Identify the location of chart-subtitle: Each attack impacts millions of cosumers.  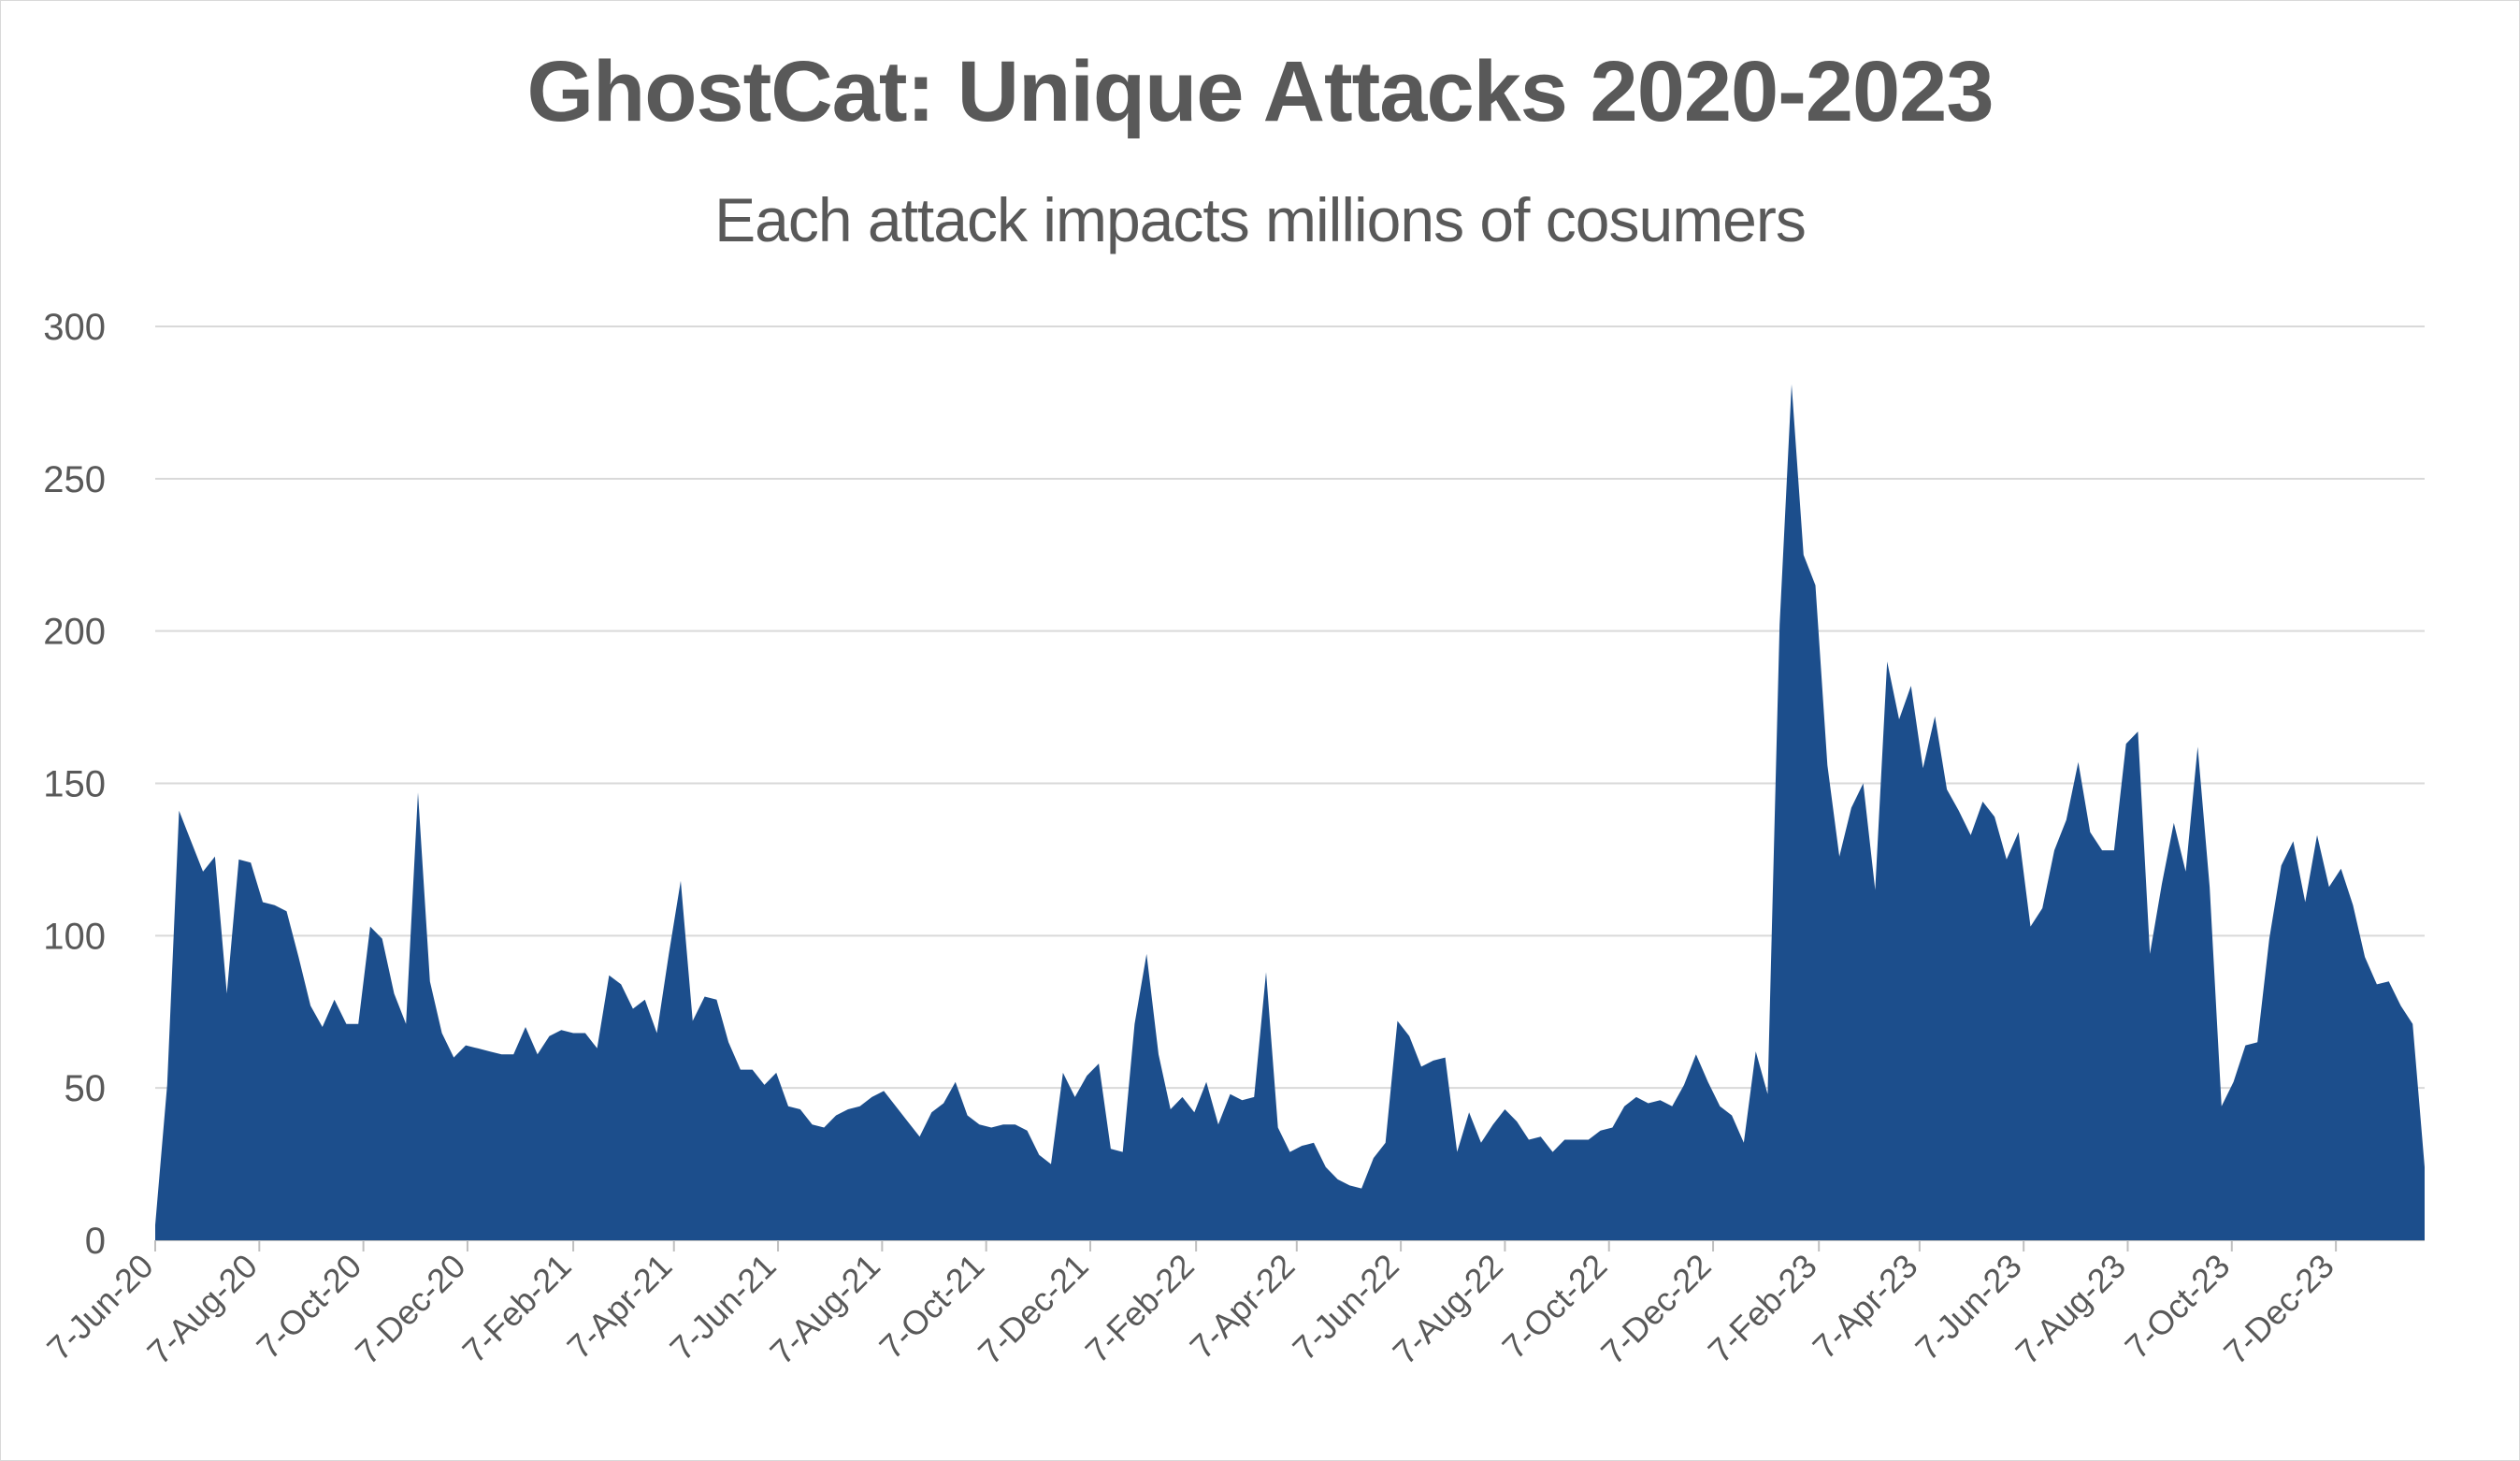
(1260, 219).